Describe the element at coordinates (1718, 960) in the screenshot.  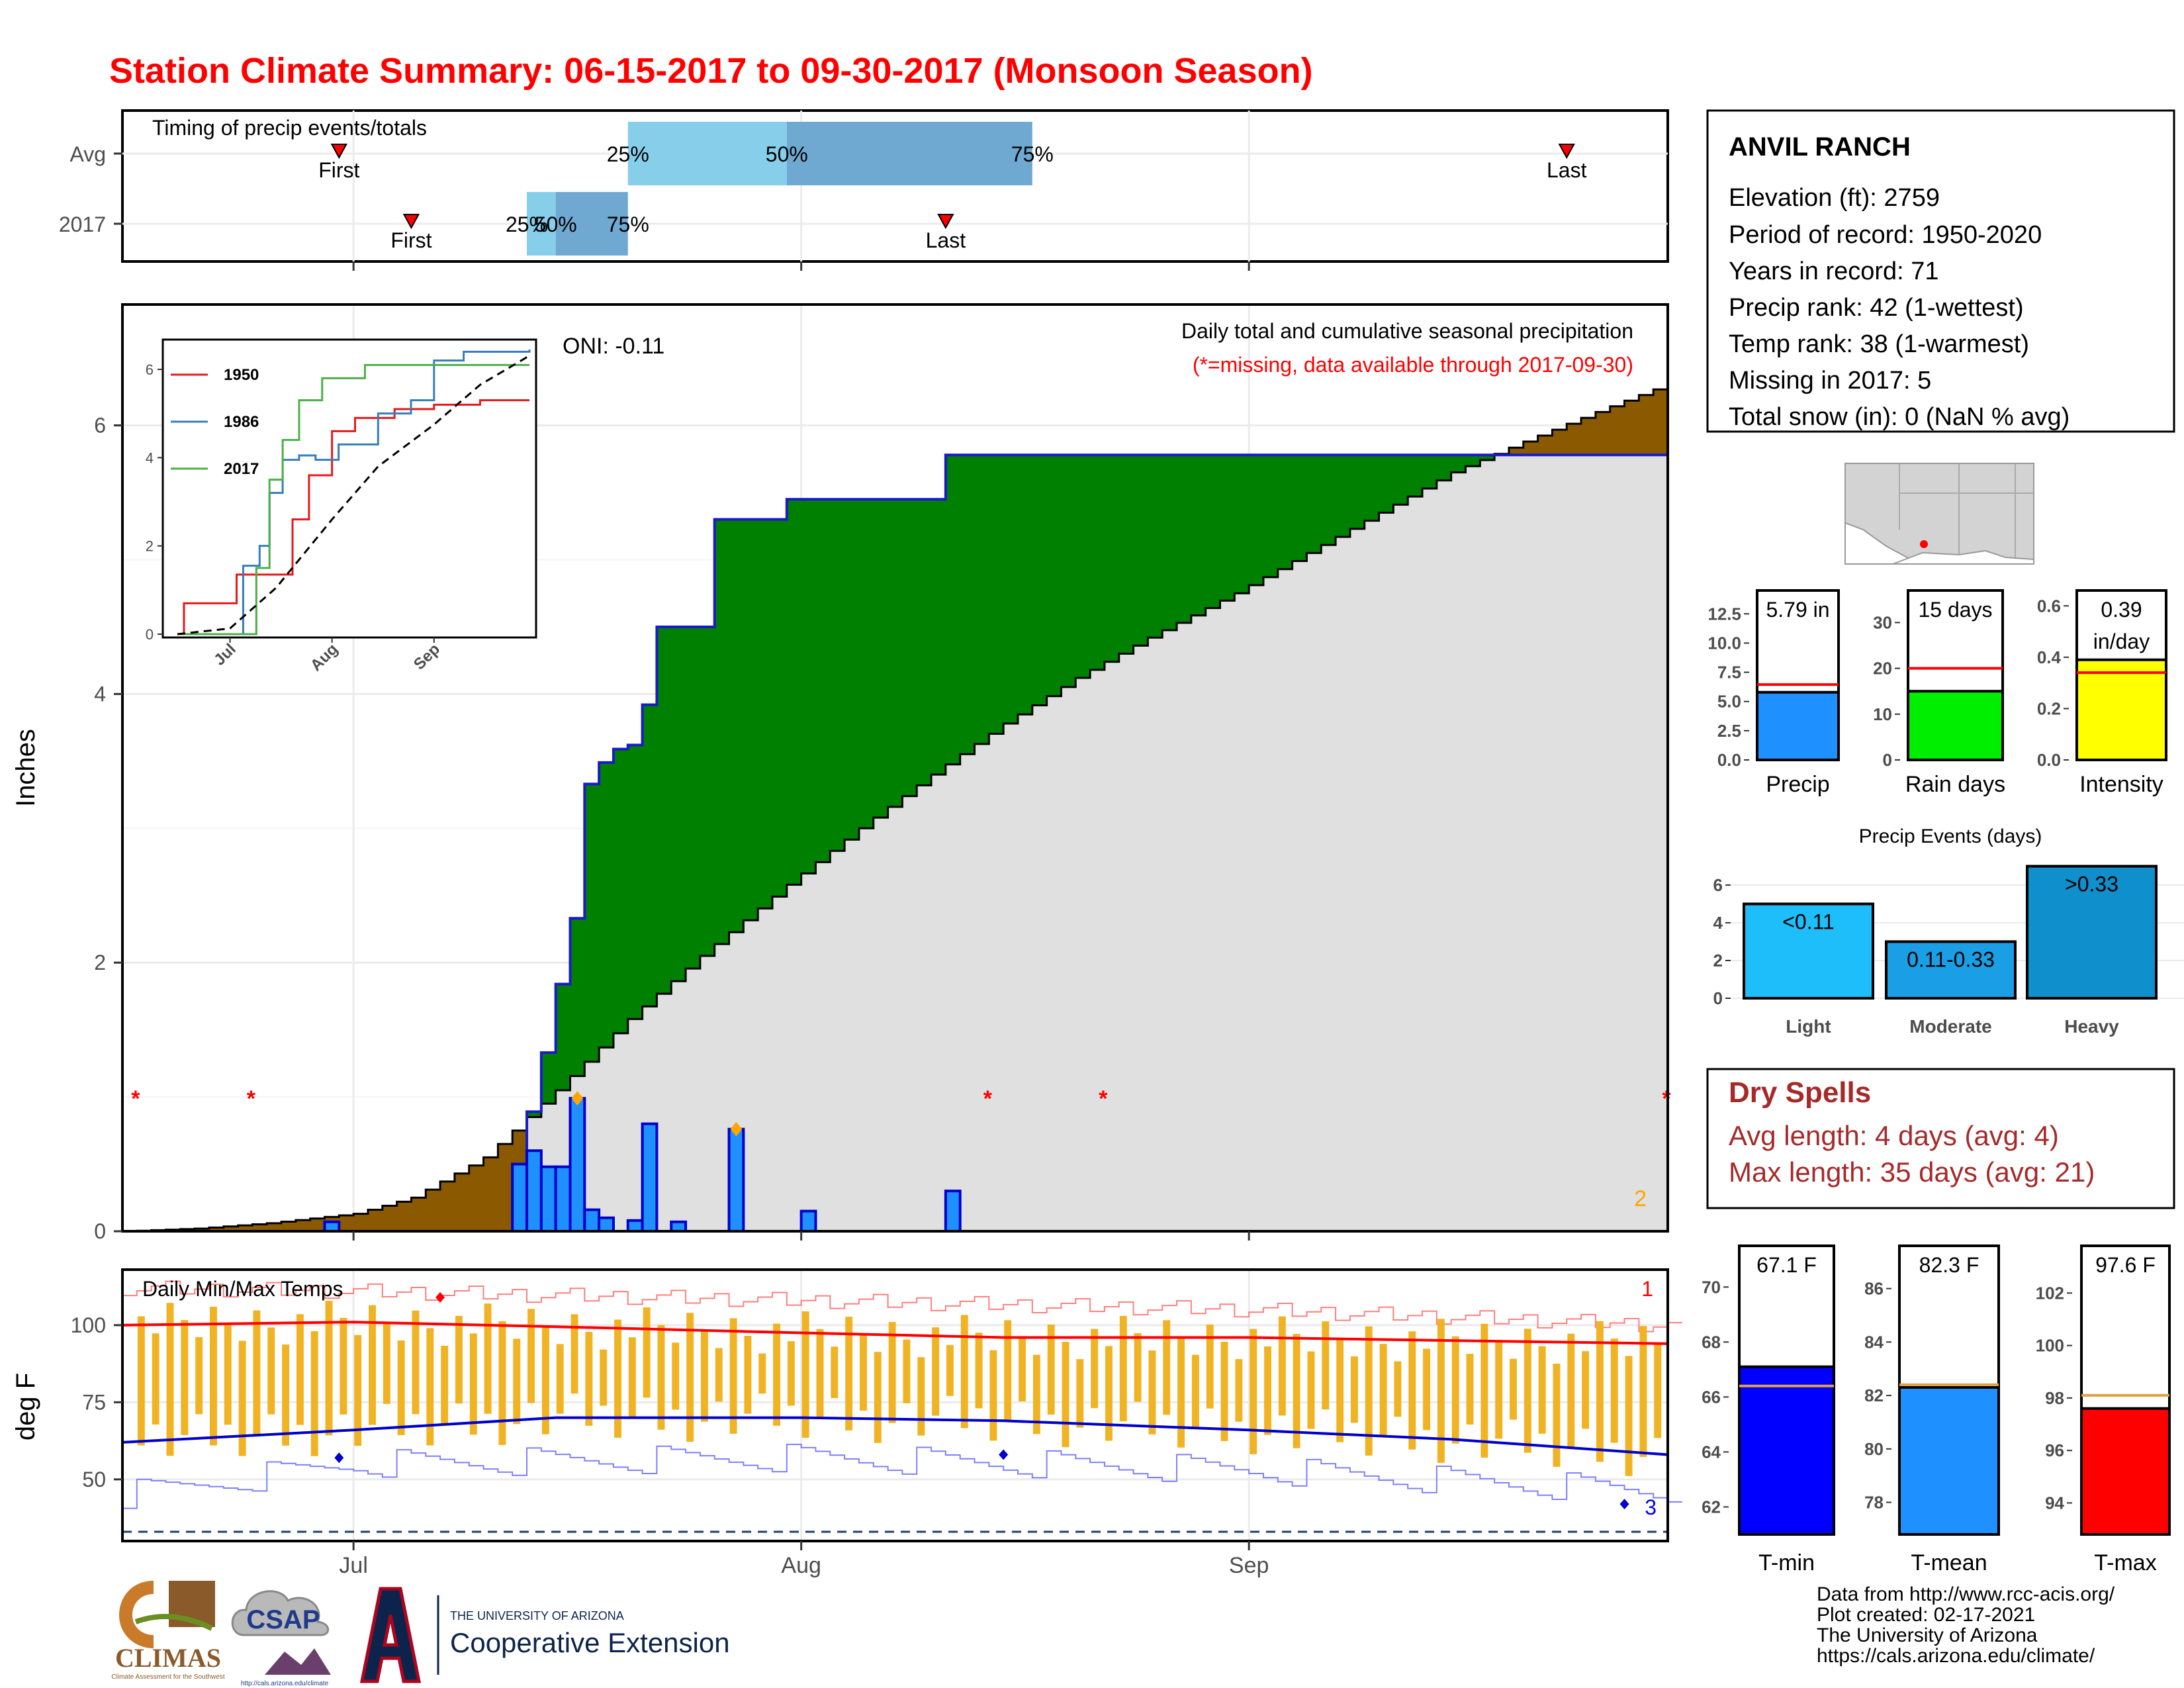
I see `events-y-tick-label: 2` at that location.